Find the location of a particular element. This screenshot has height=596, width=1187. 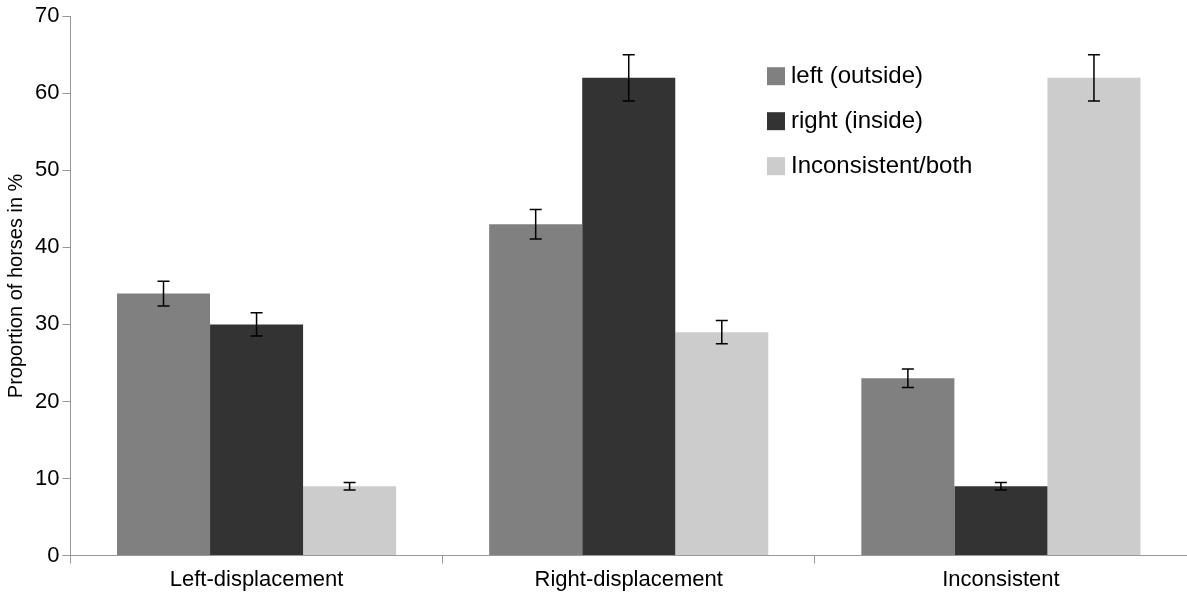

y-axis-title: Proportion of horses in % is located at coordinates (14, 286).